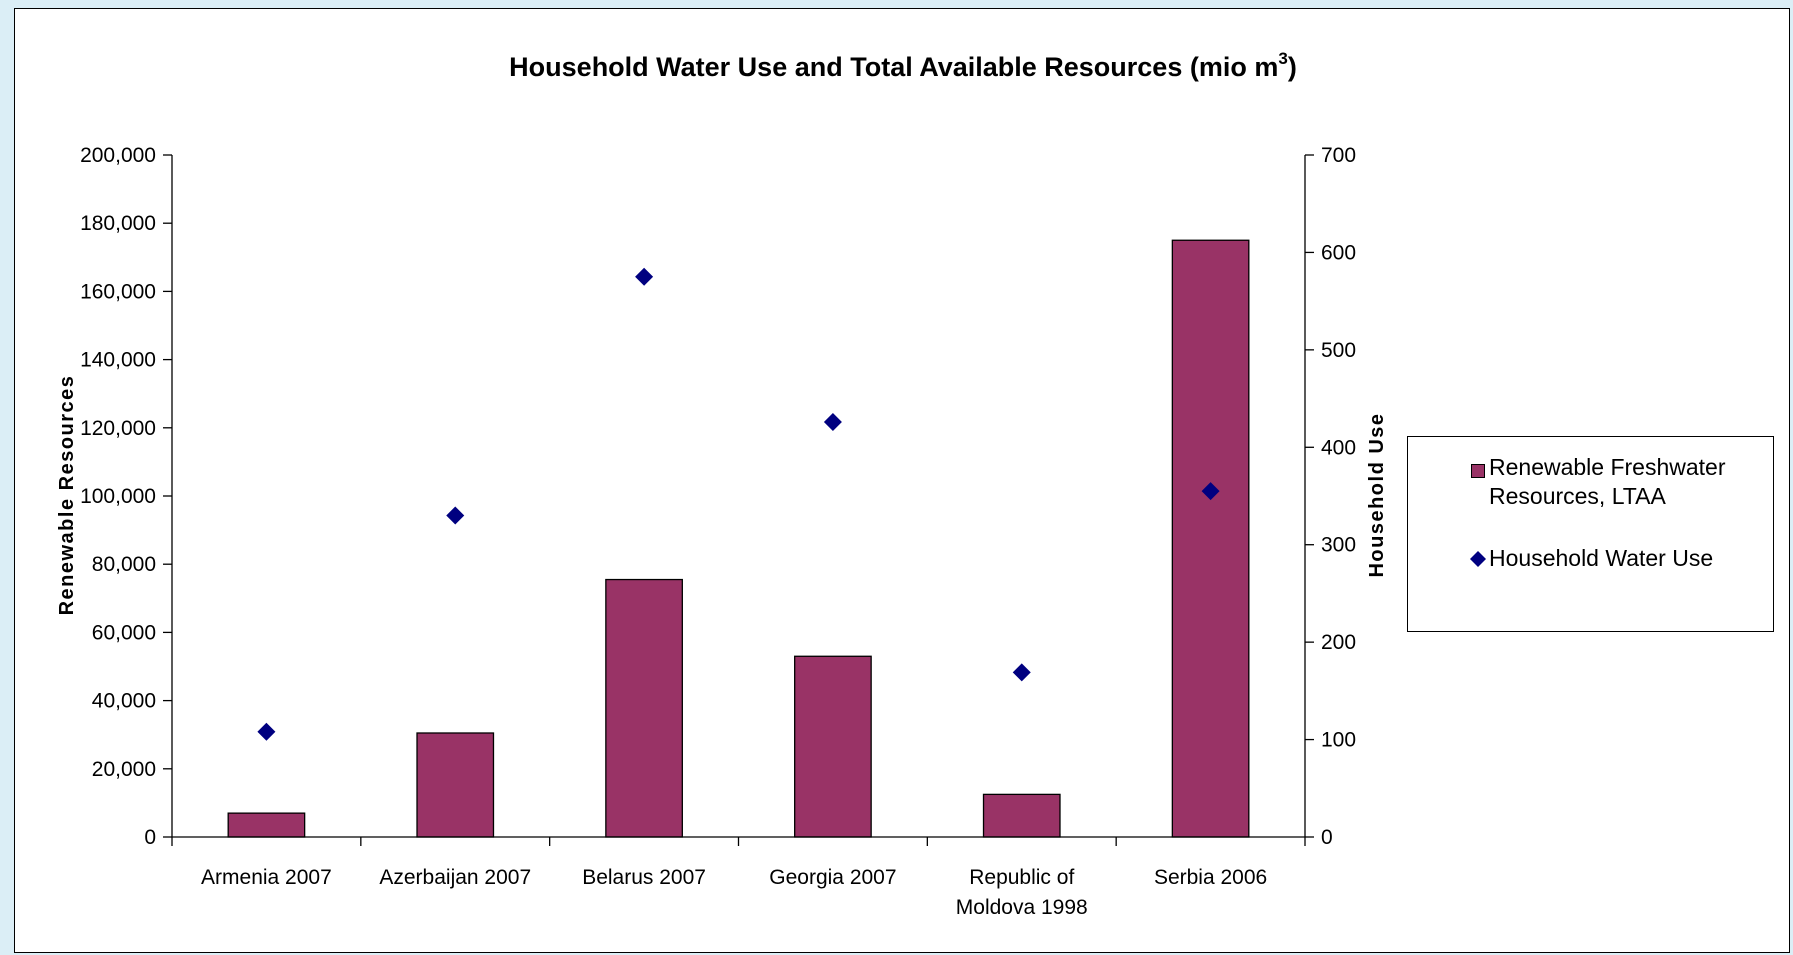 This screenshot has width=1793, height=955. I want to click on y2-axis-label: Household Use, so click(1377, 494).